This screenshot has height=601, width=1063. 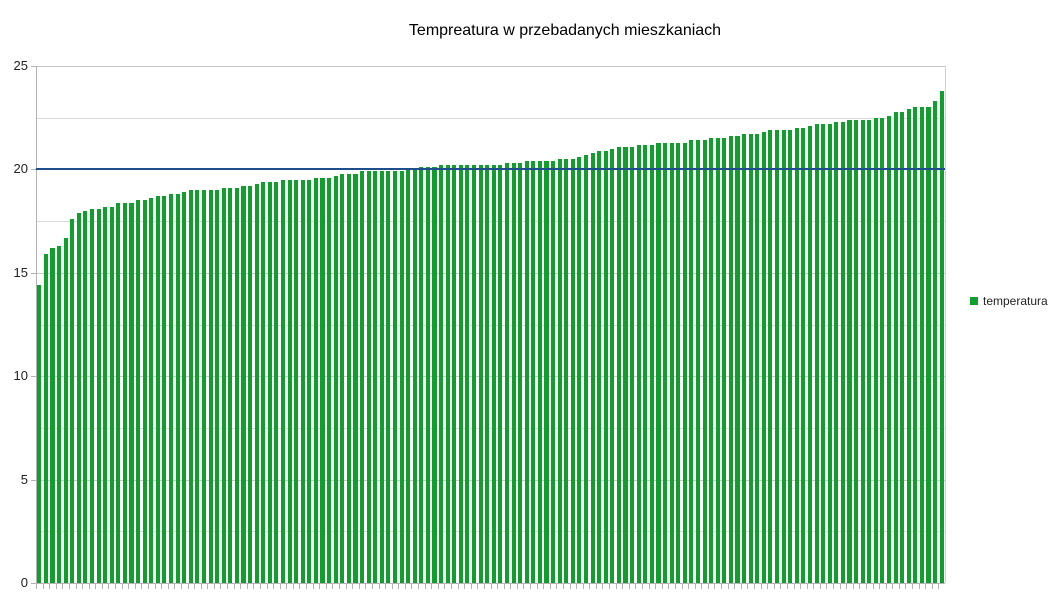 What do you see at coordinates (33, 480) in the screenshot?
I see `y-tick-mark` at bounding box center [33, 480].